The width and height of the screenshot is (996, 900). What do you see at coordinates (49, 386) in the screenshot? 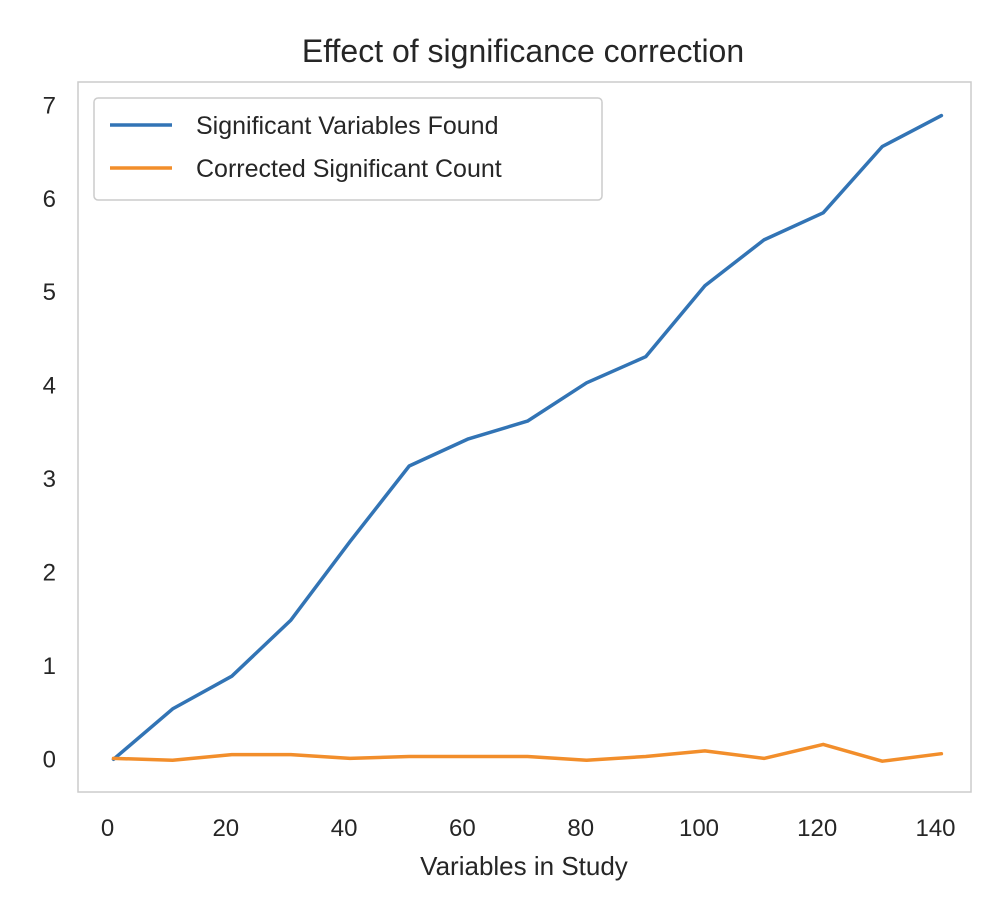
I see `y-tick-label: 4` at bounding box center [49, 386].